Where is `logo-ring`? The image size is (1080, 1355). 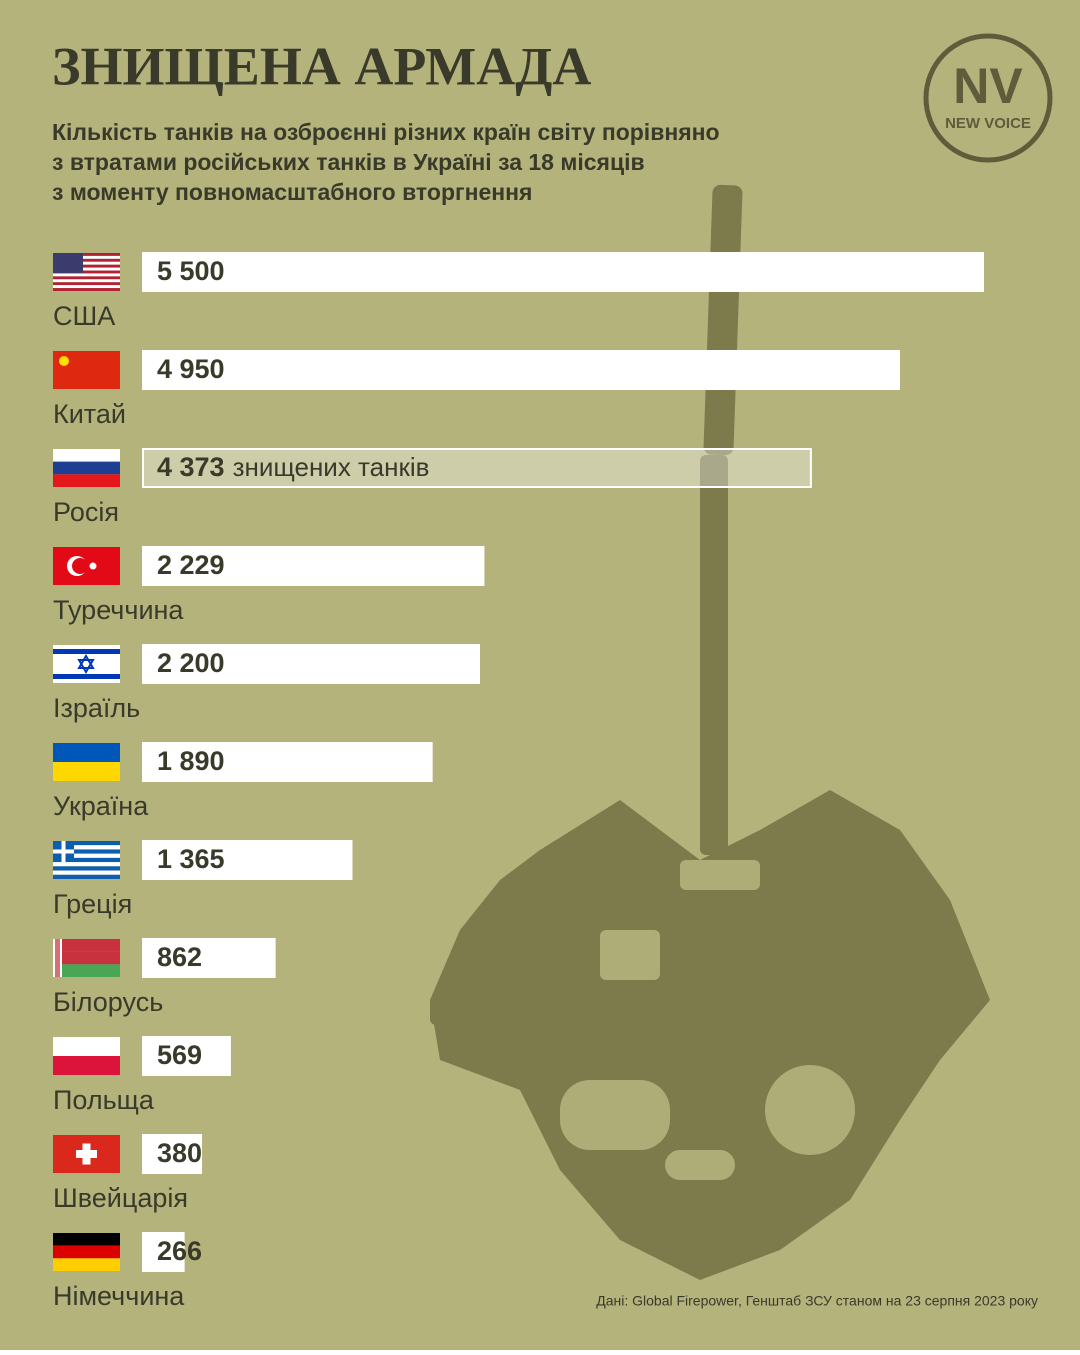
logo-ring is located at coordinates (988, 98).